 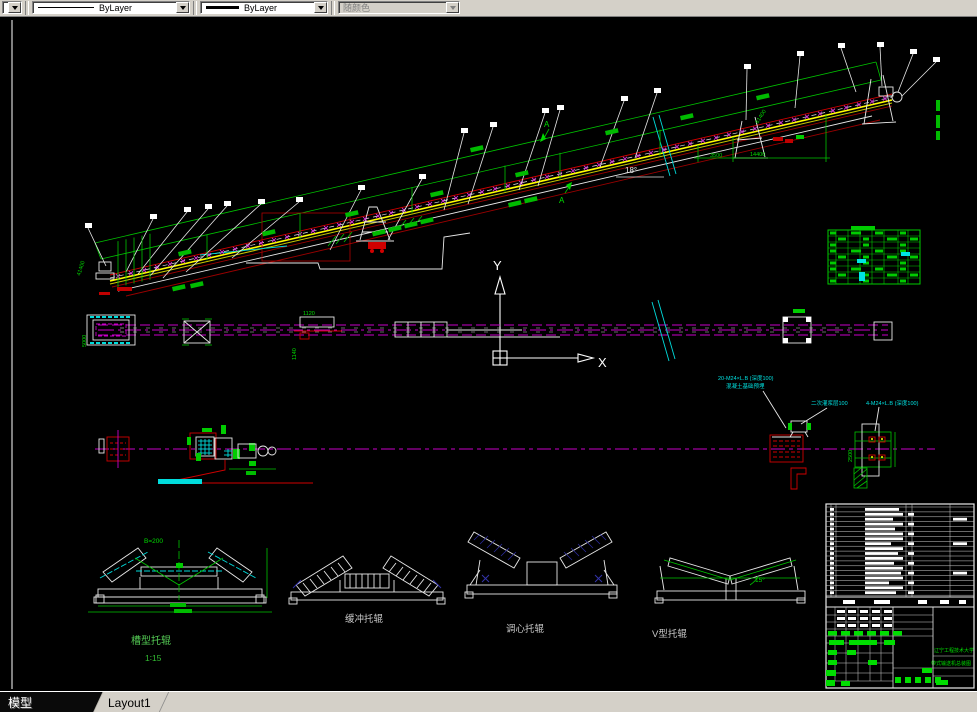 I want to click on detail1-scale: 1∶15, so click(x=153, y=658).